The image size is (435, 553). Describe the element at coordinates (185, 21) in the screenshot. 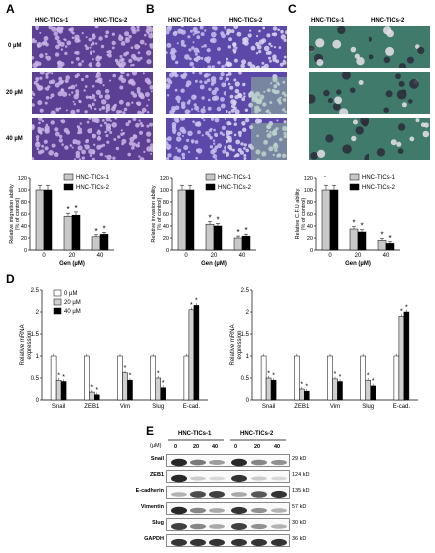

I see `col-title-b1: HNC-TICs-1` at that location.